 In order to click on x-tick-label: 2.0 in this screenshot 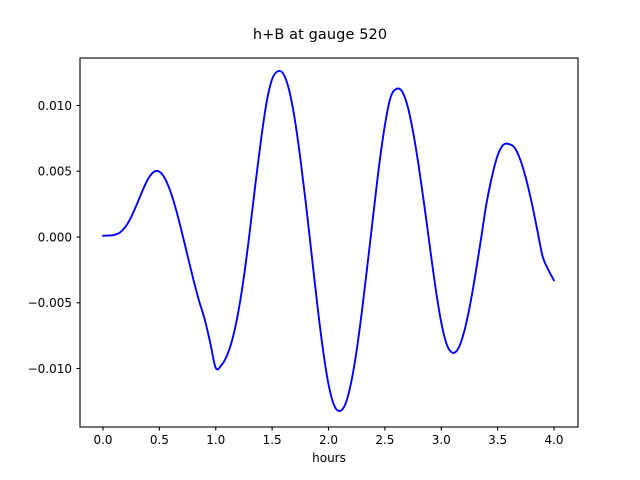, I will do `click(328, 440)`.